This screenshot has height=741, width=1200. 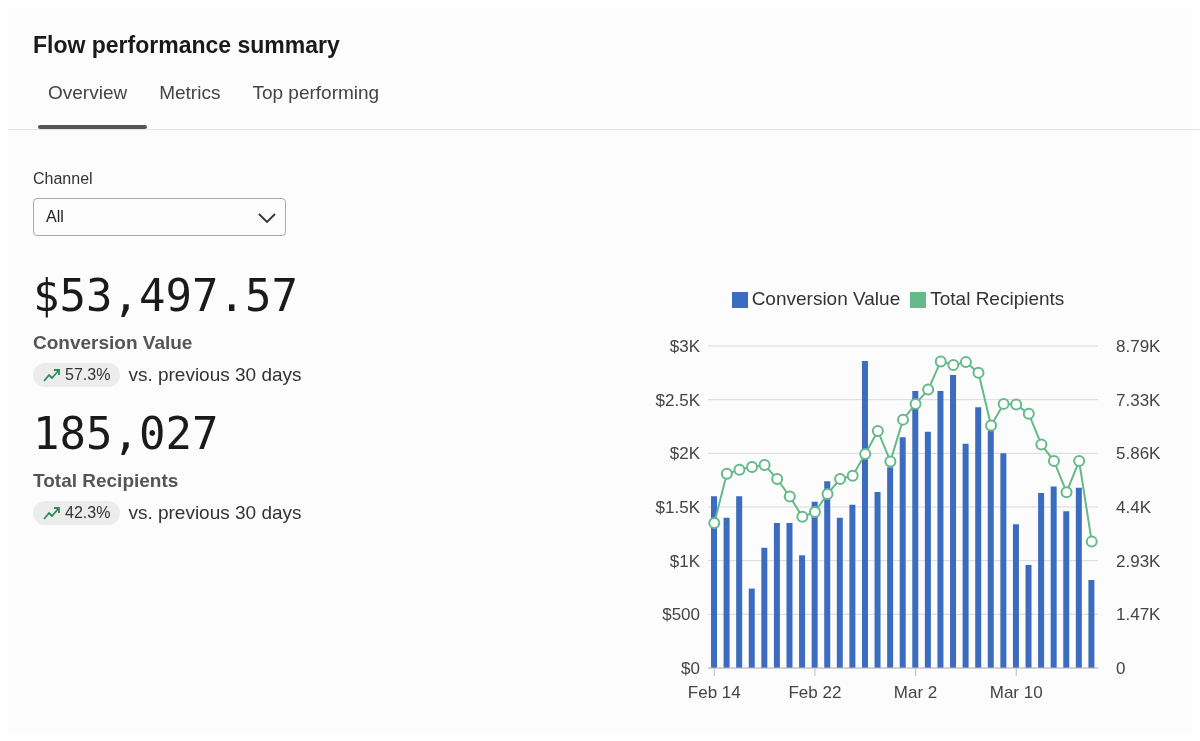 I want to click on y2-tick-label: 0, so click(x=1121, y=668).